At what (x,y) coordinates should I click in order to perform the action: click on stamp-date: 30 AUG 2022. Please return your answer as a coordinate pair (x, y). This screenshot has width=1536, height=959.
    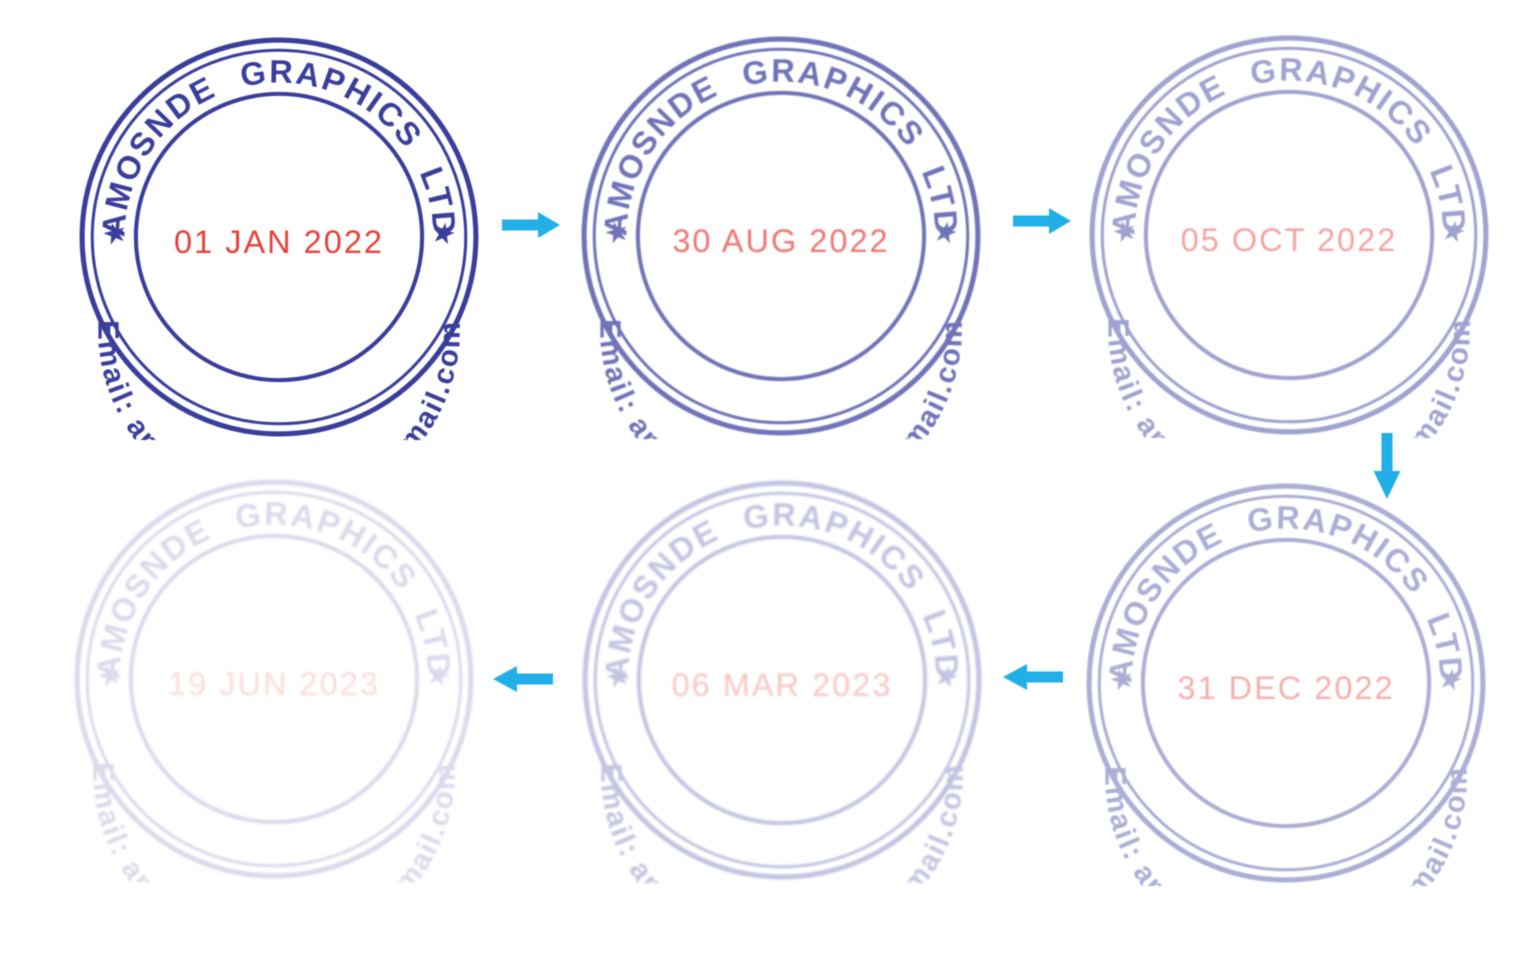
    Looking at the image, I should click on (780, 241).